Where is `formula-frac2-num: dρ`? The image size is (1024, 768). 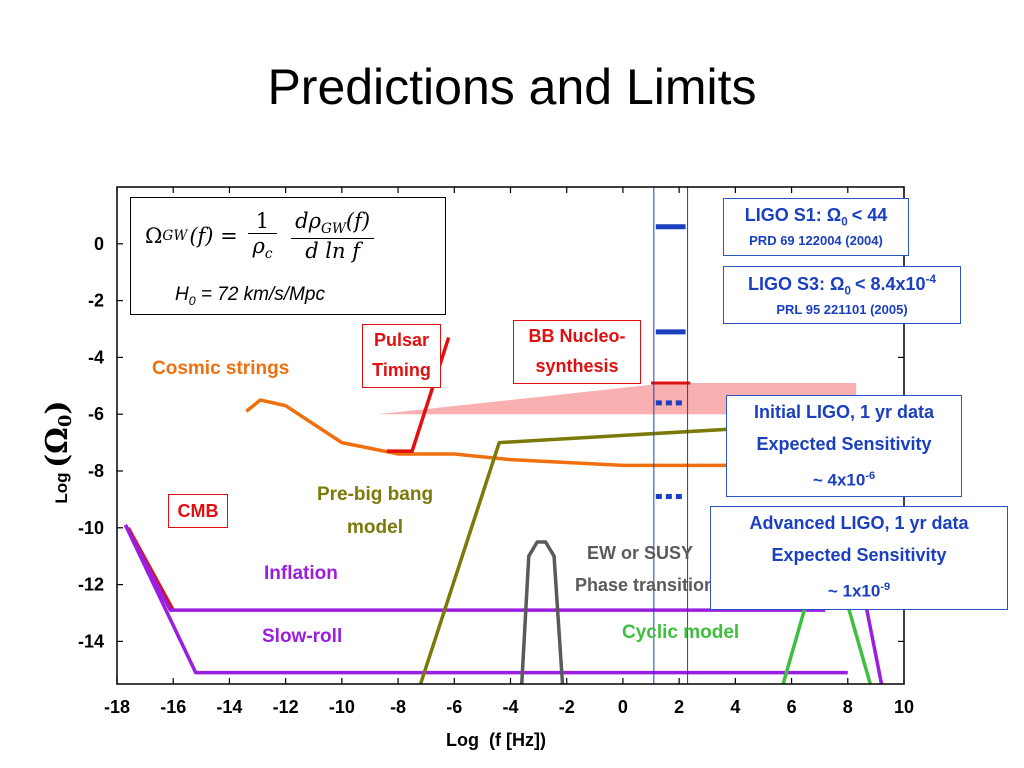 formula-frac2-num: dρ is located at coordinates (308, 221).